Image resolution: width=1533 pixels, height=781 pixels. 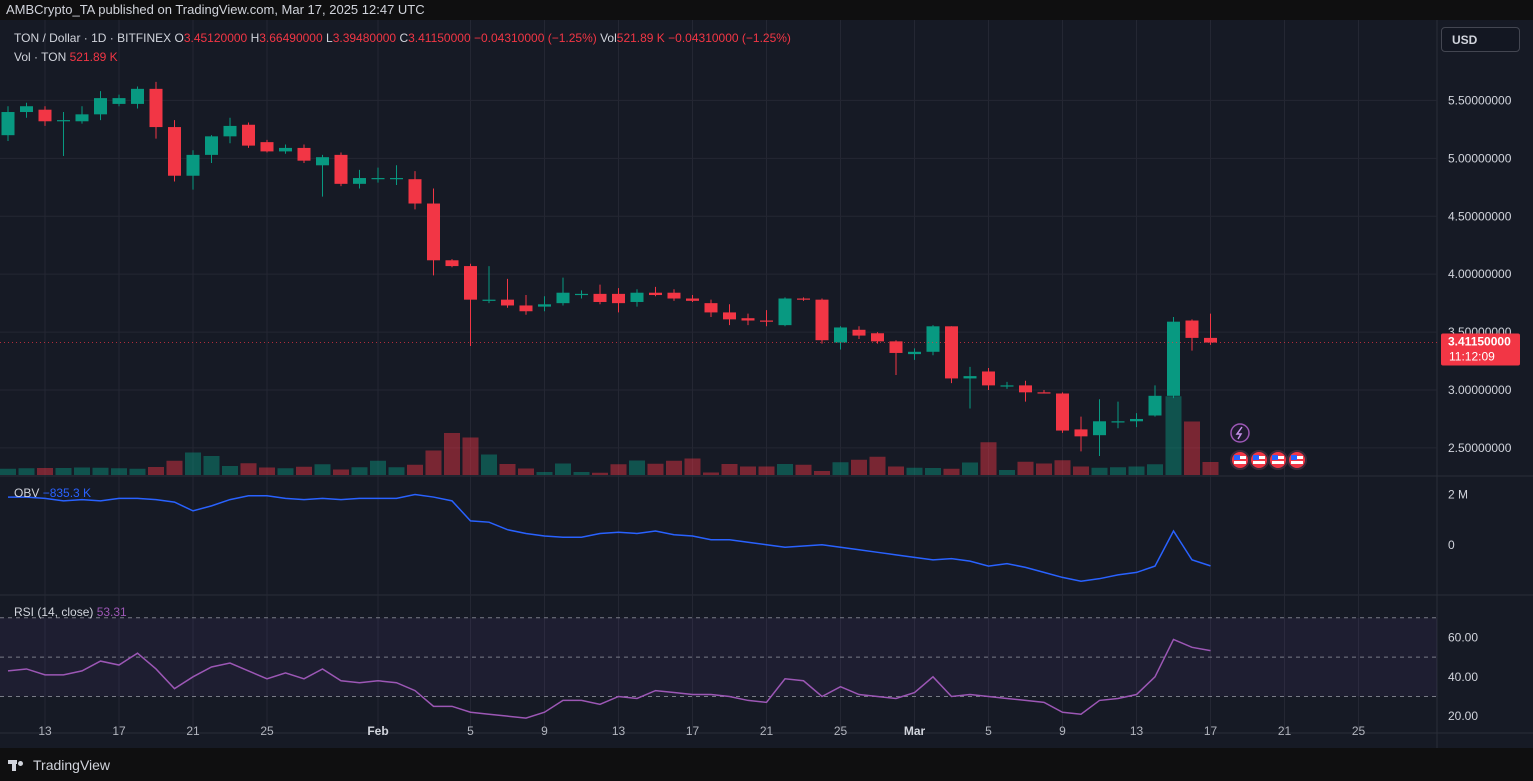 I want to click on x-tick-label: 9, so click(x=1062, y=731).